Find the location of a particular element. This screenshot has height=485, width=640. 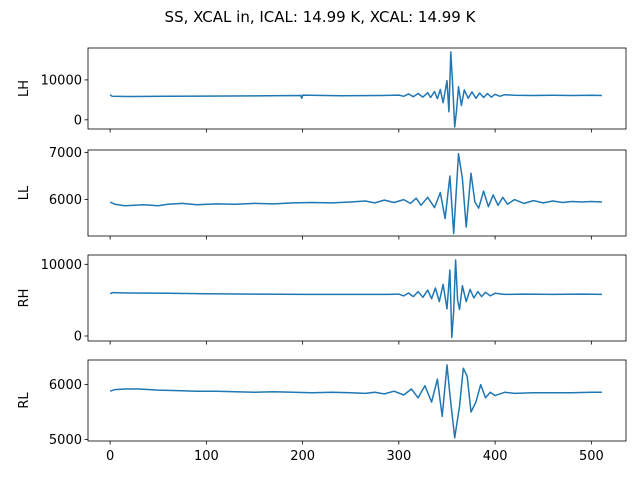

series-line-ll is located at coordinates (355, 194).